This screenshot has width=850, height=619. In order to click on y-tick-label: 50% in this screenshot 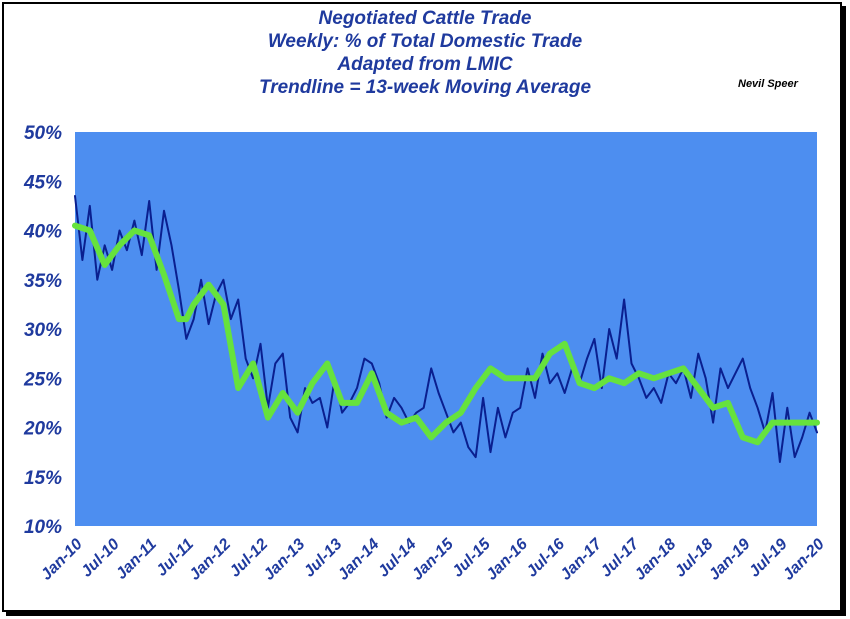, I will do `click(43, 133)`.